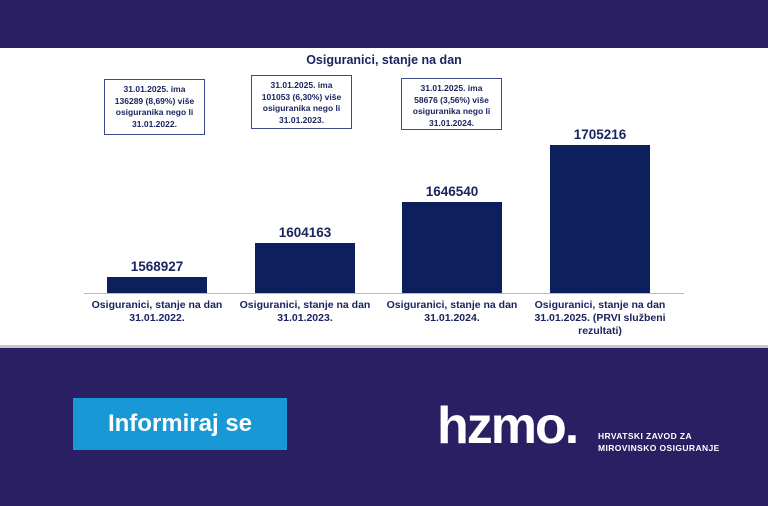  Describe the element at coordinates (384, 60) in the screenshot. I see `chart-title: Osiguranici, stanje na dan` at that location.